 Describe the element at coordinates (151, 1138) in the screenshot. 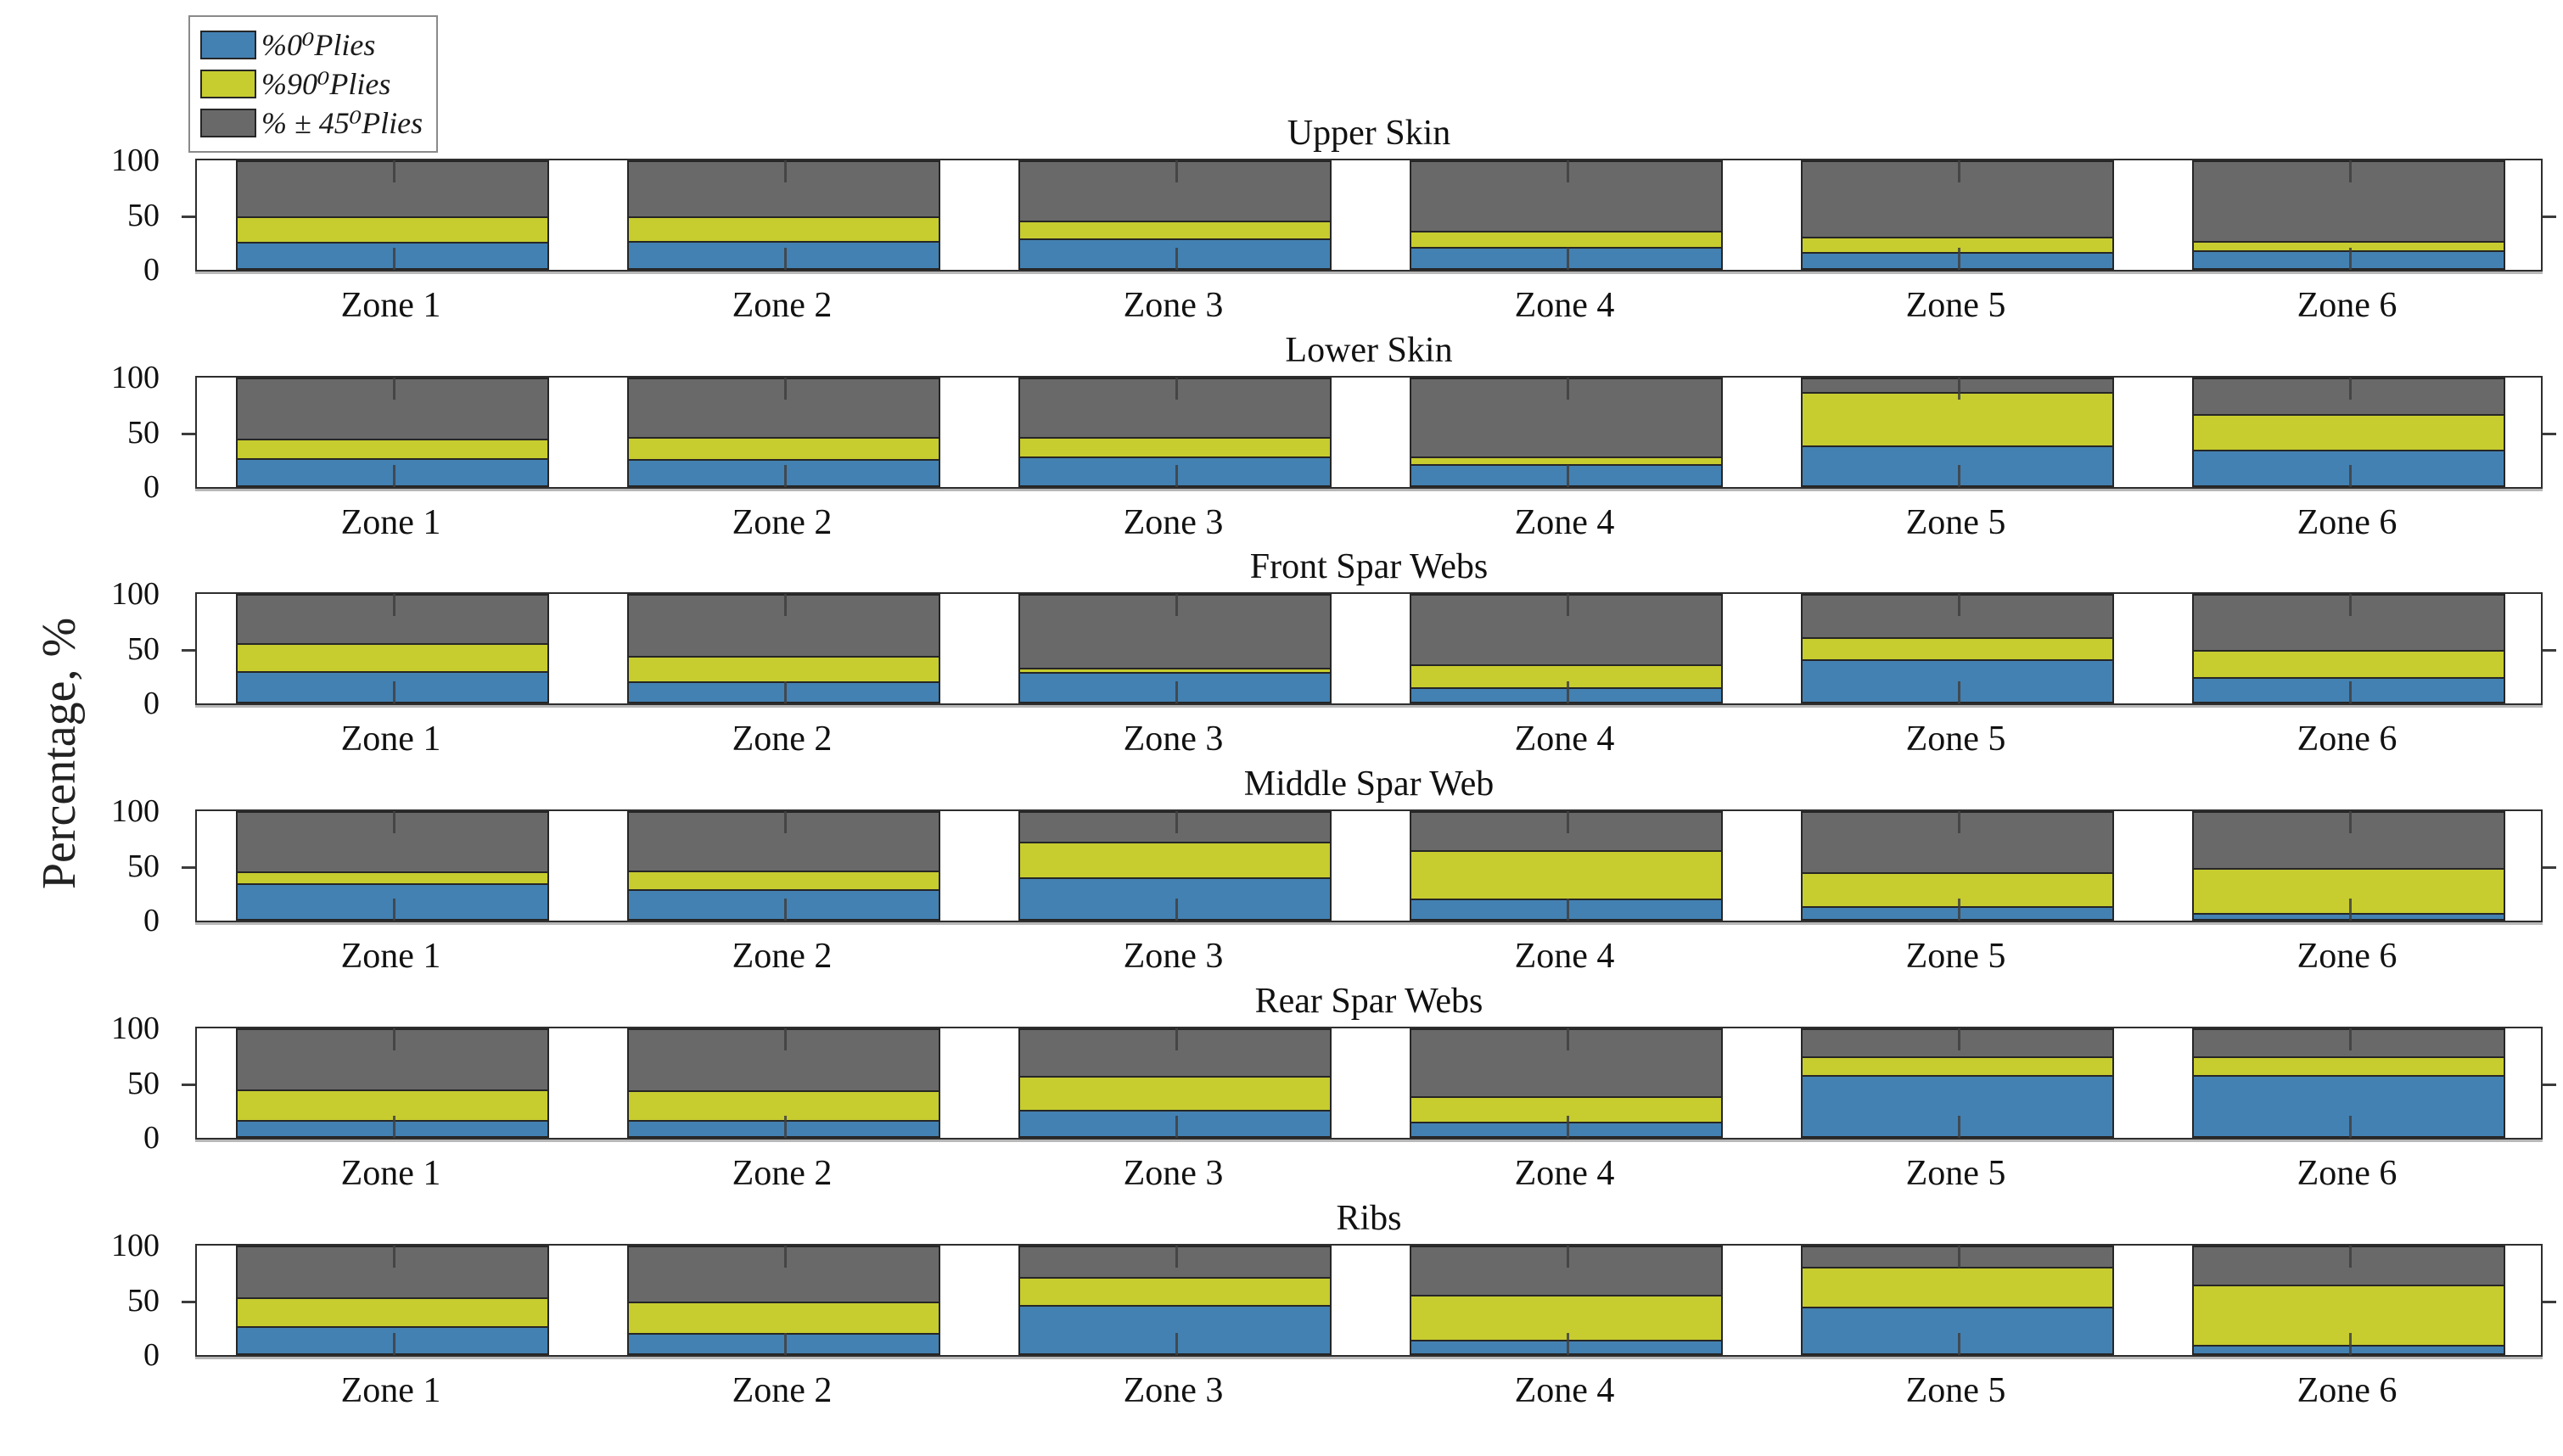

I see `y-tick-label: 0` at that location.